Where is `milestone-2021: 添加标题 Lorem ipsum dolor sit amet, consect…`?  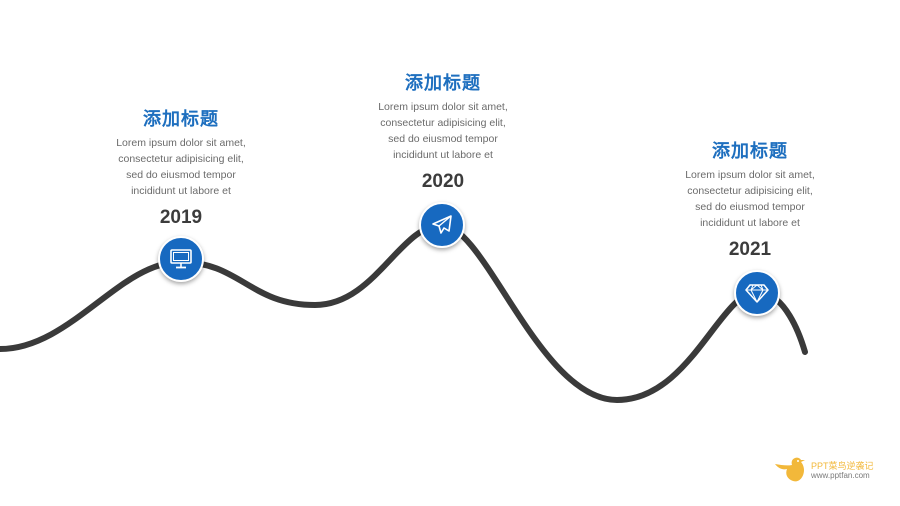 milestone-2021: 添加标题 Lorem ipsum dolor sit amet, consect… is located at coordinates (750, 201).